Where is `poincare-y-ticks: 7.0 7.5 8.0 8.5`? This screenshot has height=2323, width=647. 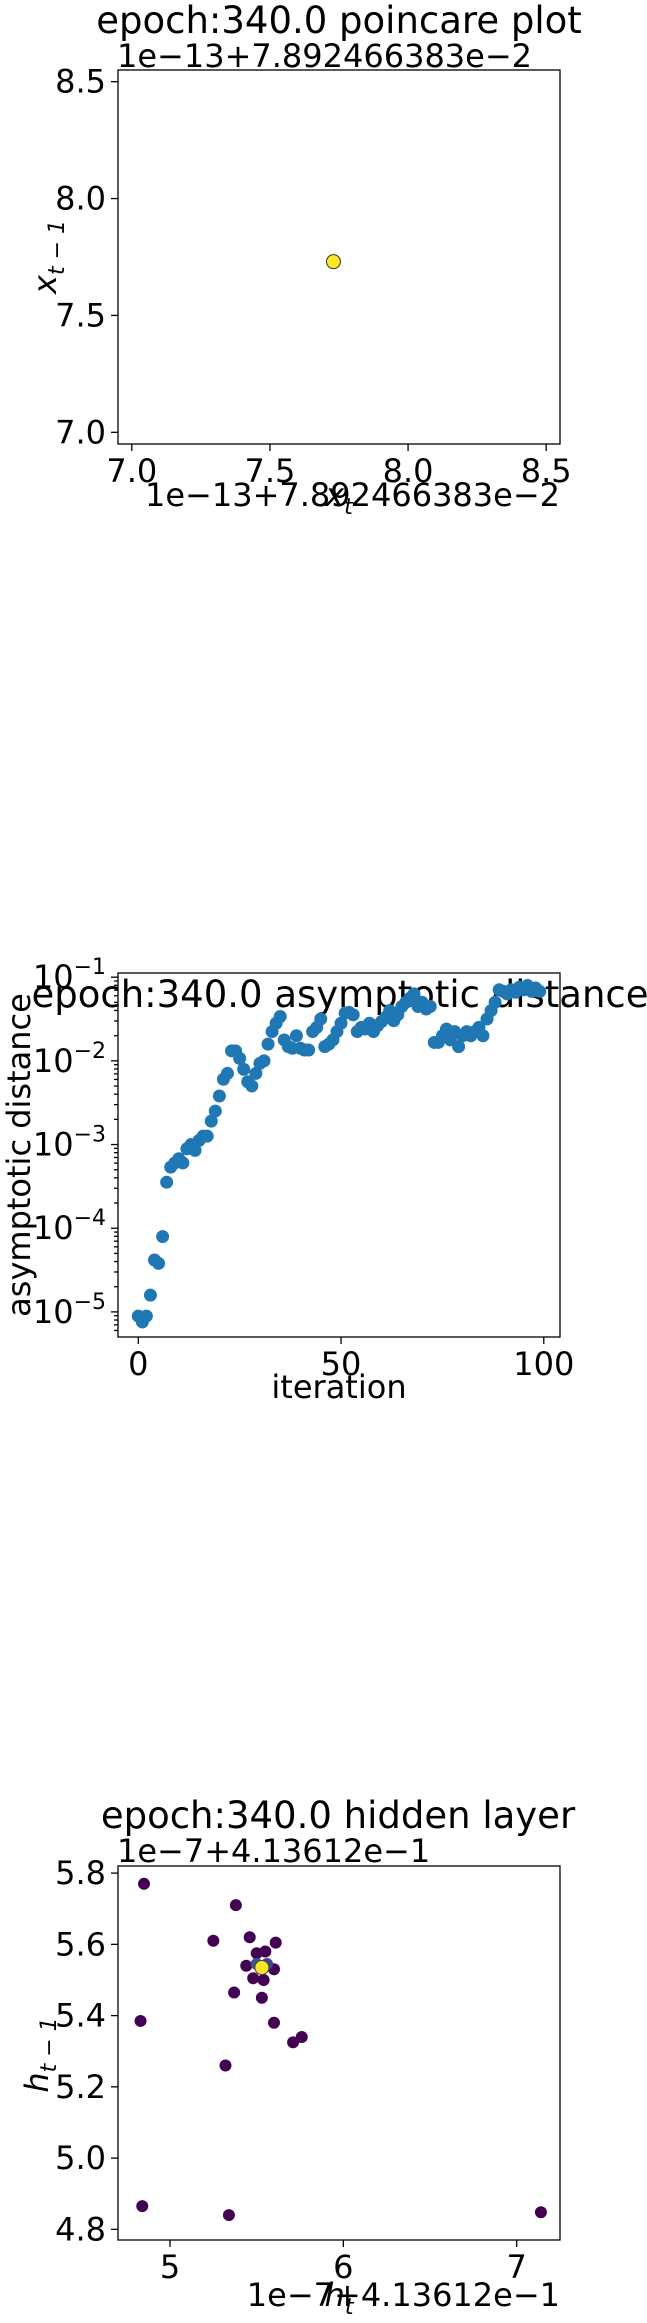 poincare-y-ticks: 7.0 7.5 8.0 8.5 is located at coordinates (86, 257).